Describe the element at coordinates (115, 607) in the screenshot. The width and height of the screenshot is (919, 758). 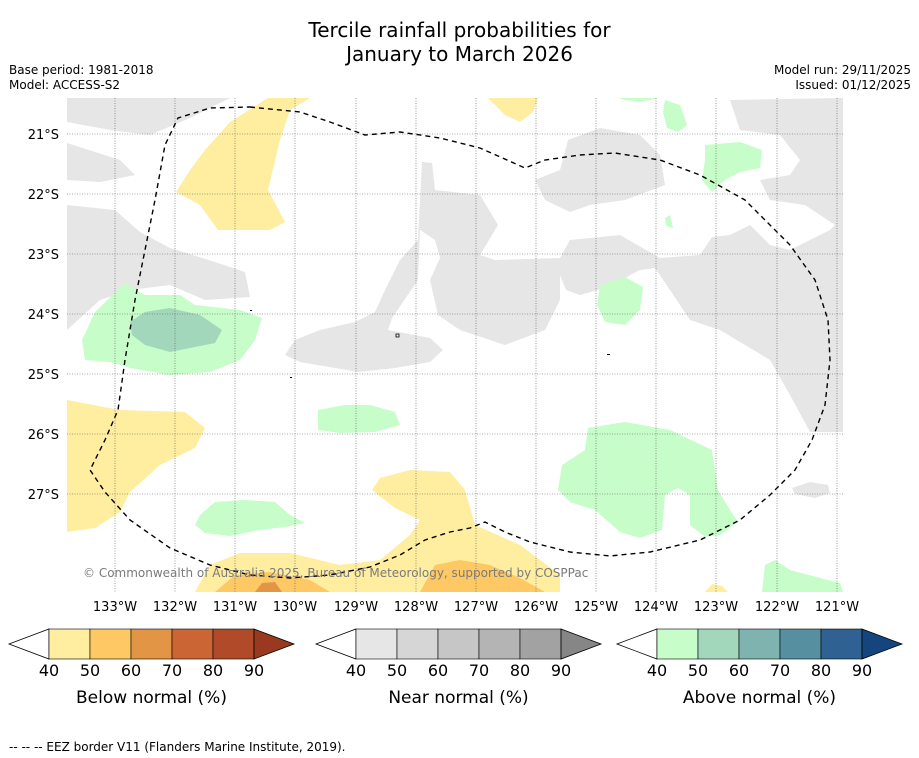
I see `lon-label: 133°W` at that location.